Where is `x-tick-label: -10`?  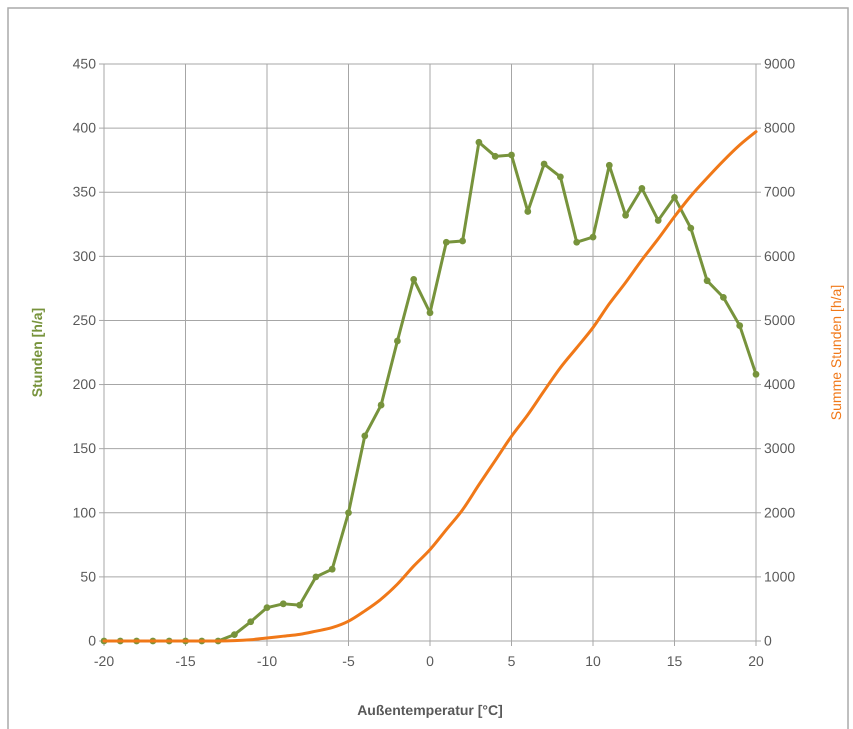 x-tick-label: -10 is located at coordinates (267, 660).